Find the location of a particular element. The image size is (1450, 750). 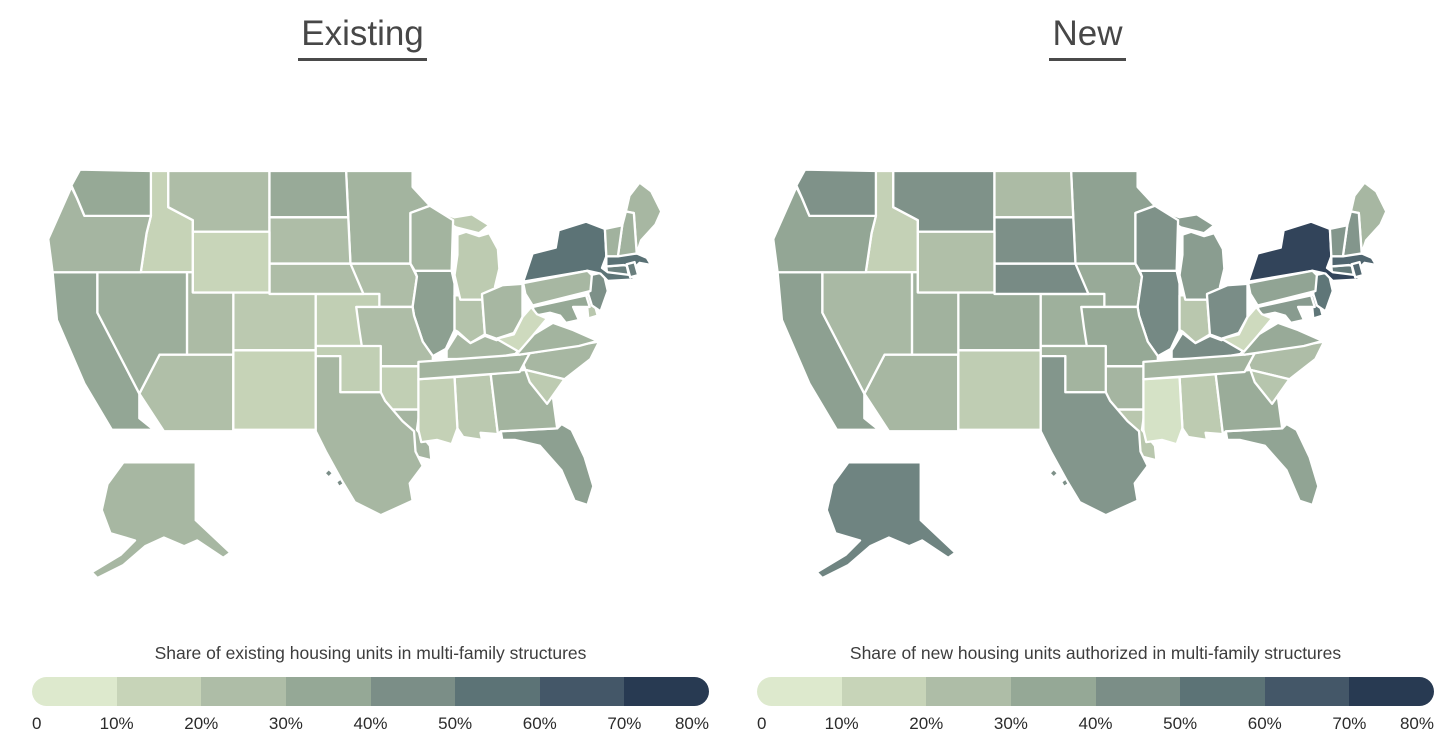

colorbar-ticks-existing: 0 10% 20% 30% 40% 50% 60% 70% 80% is located at coordinates (370, 725).